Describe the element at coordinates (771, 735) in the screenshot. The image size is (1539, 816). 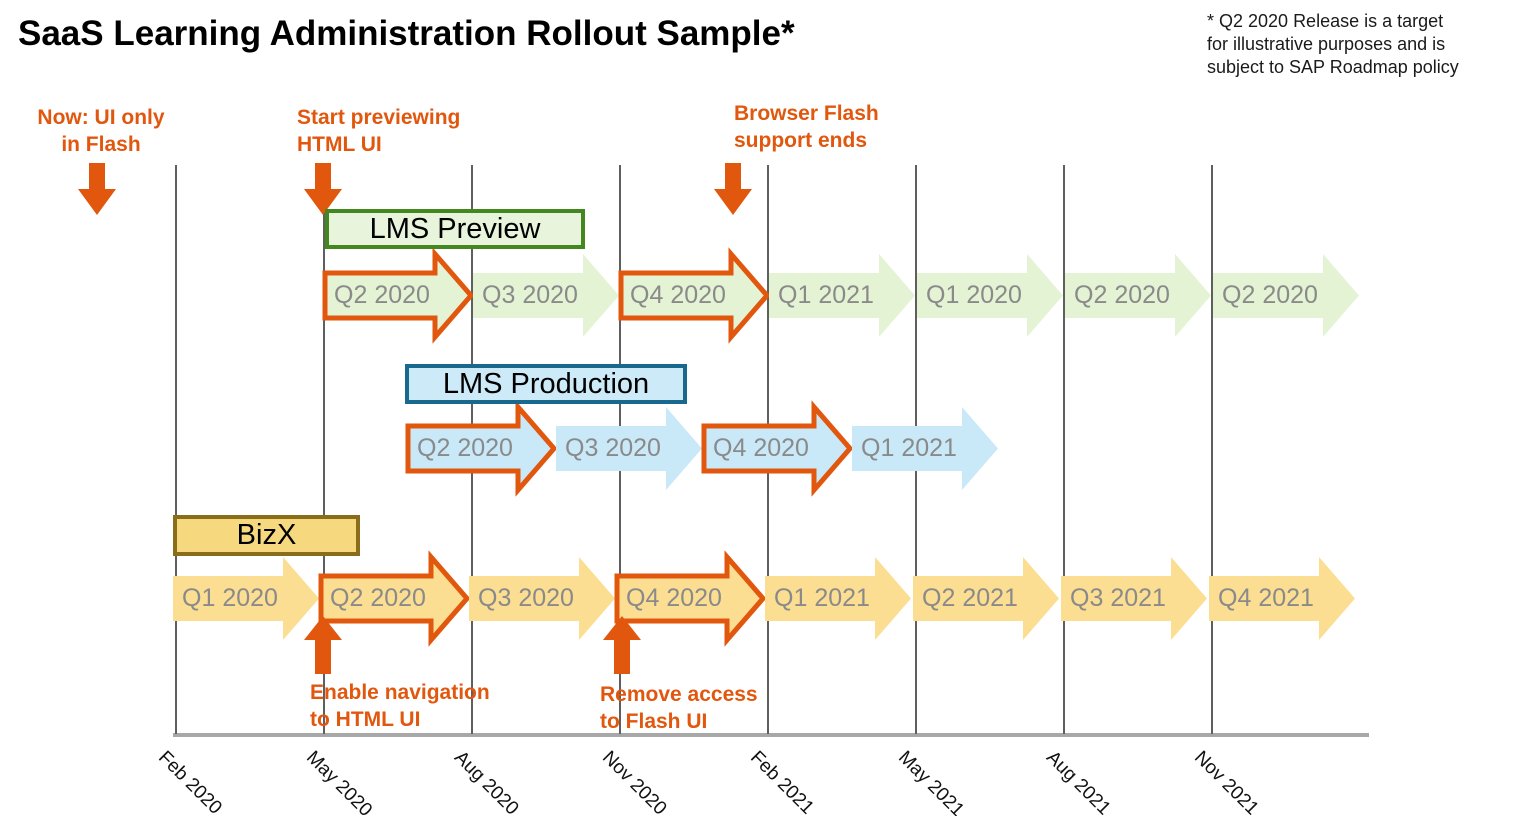
I see `timeline-axis` at that location.